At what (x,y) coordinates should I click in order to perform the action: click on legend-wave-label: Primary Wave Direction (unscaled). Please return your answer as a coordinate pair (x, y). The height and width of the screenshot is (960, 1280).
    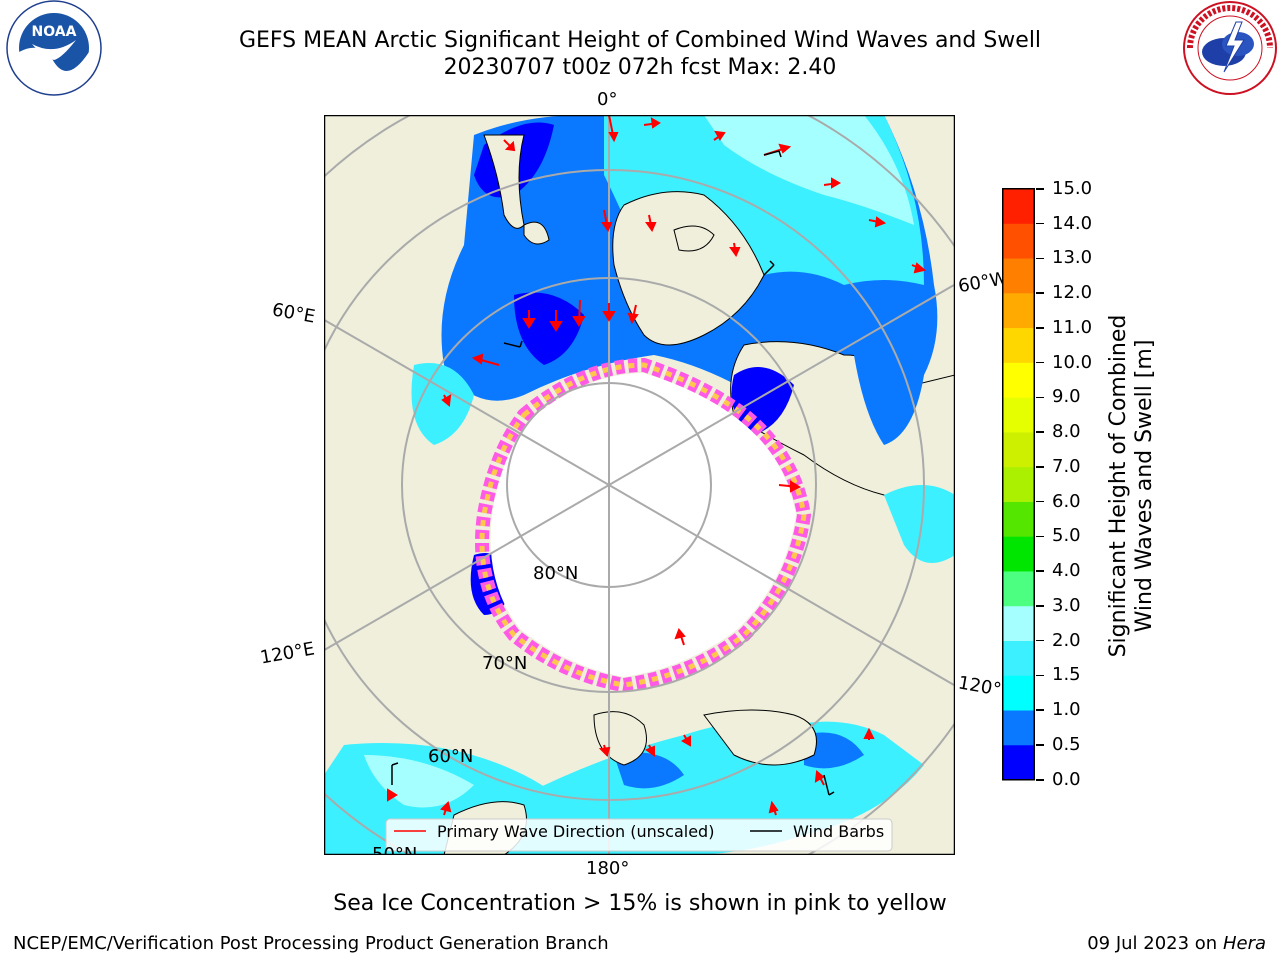
    Looking at the image, I should click on (575, 831).